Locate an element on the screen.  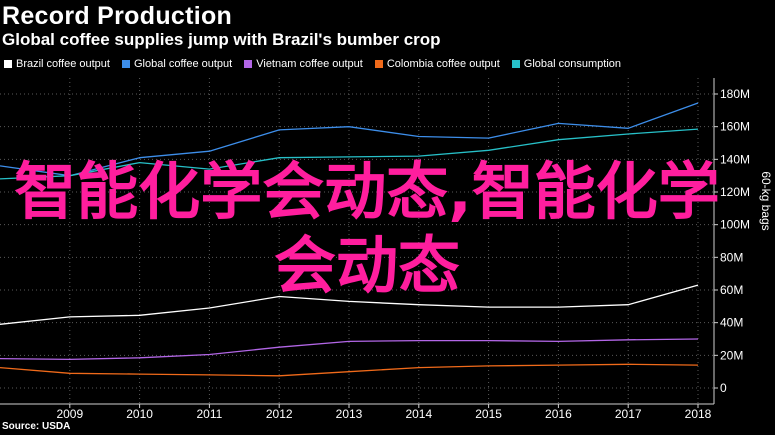
legend-item: Vietnam coffee output is located at coordinates (303, 64).